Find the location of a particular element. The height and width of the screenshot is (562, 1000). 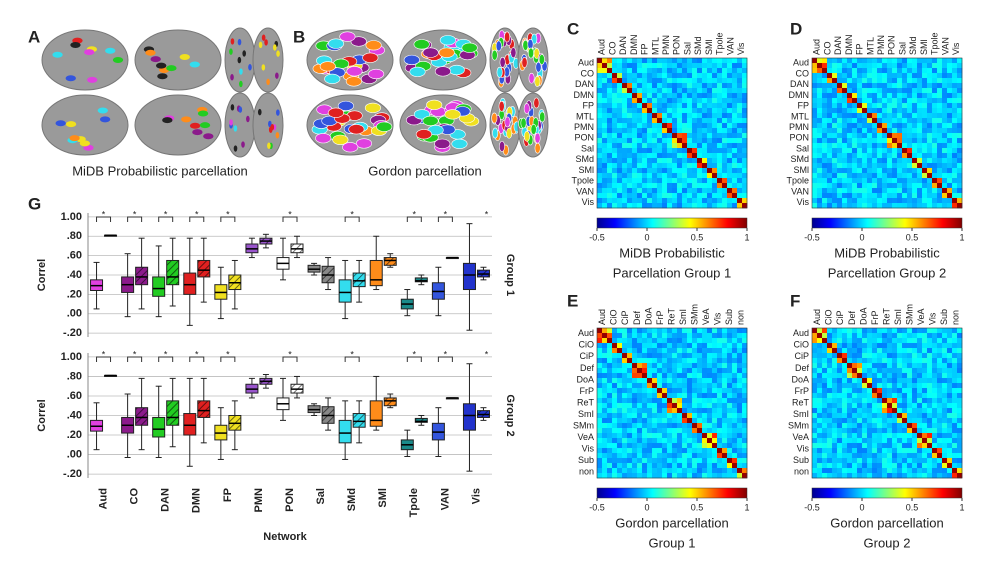

box is located at coordinates (173, 272).